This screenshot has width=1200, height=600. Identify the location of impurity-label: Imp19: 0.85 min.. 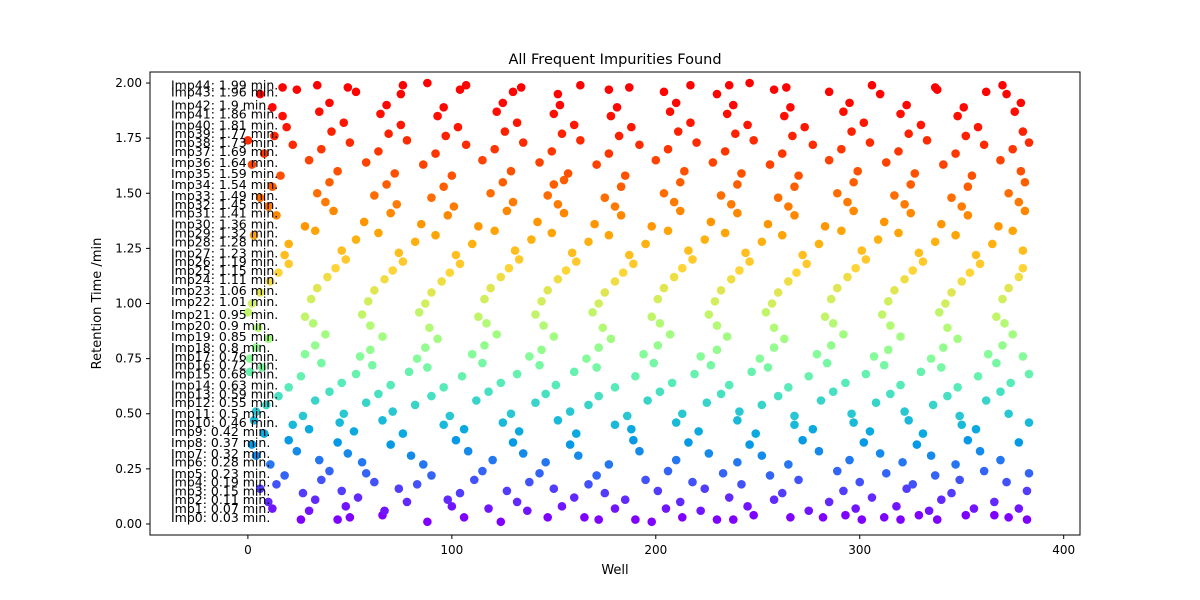
(224, 336).